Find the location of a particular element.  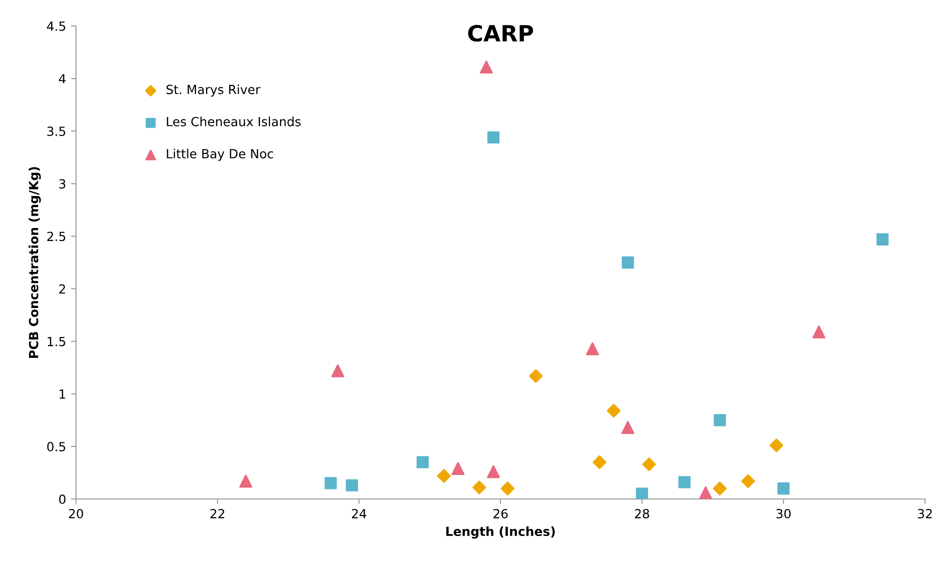

x-tick-label: 32 is located at coordinates (925, 513).